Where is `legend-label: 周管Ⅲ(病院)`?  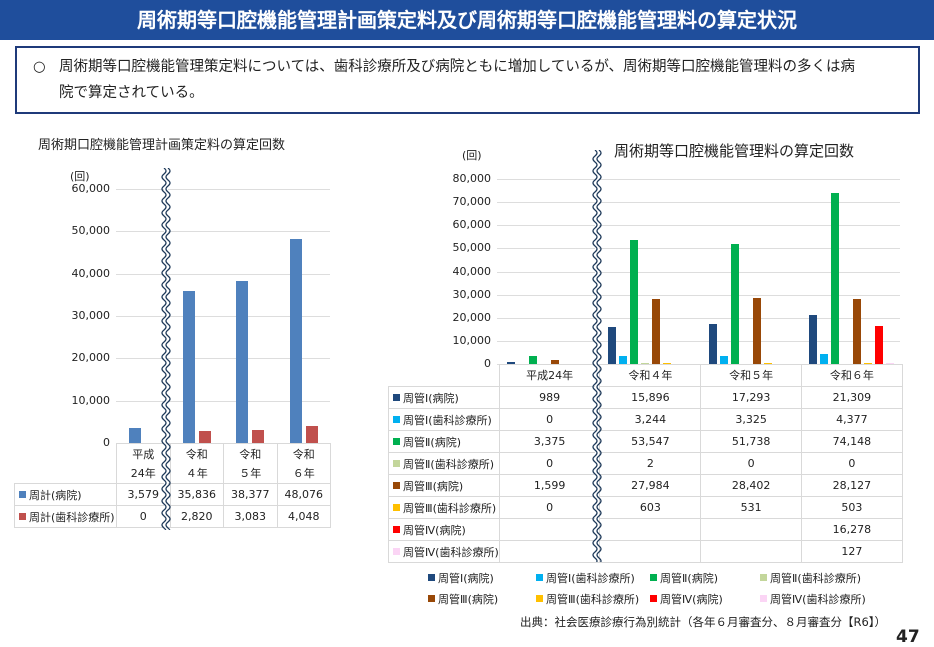 legend-label: 周管Ⅲ(病院) is located at coordinates (468, 599).